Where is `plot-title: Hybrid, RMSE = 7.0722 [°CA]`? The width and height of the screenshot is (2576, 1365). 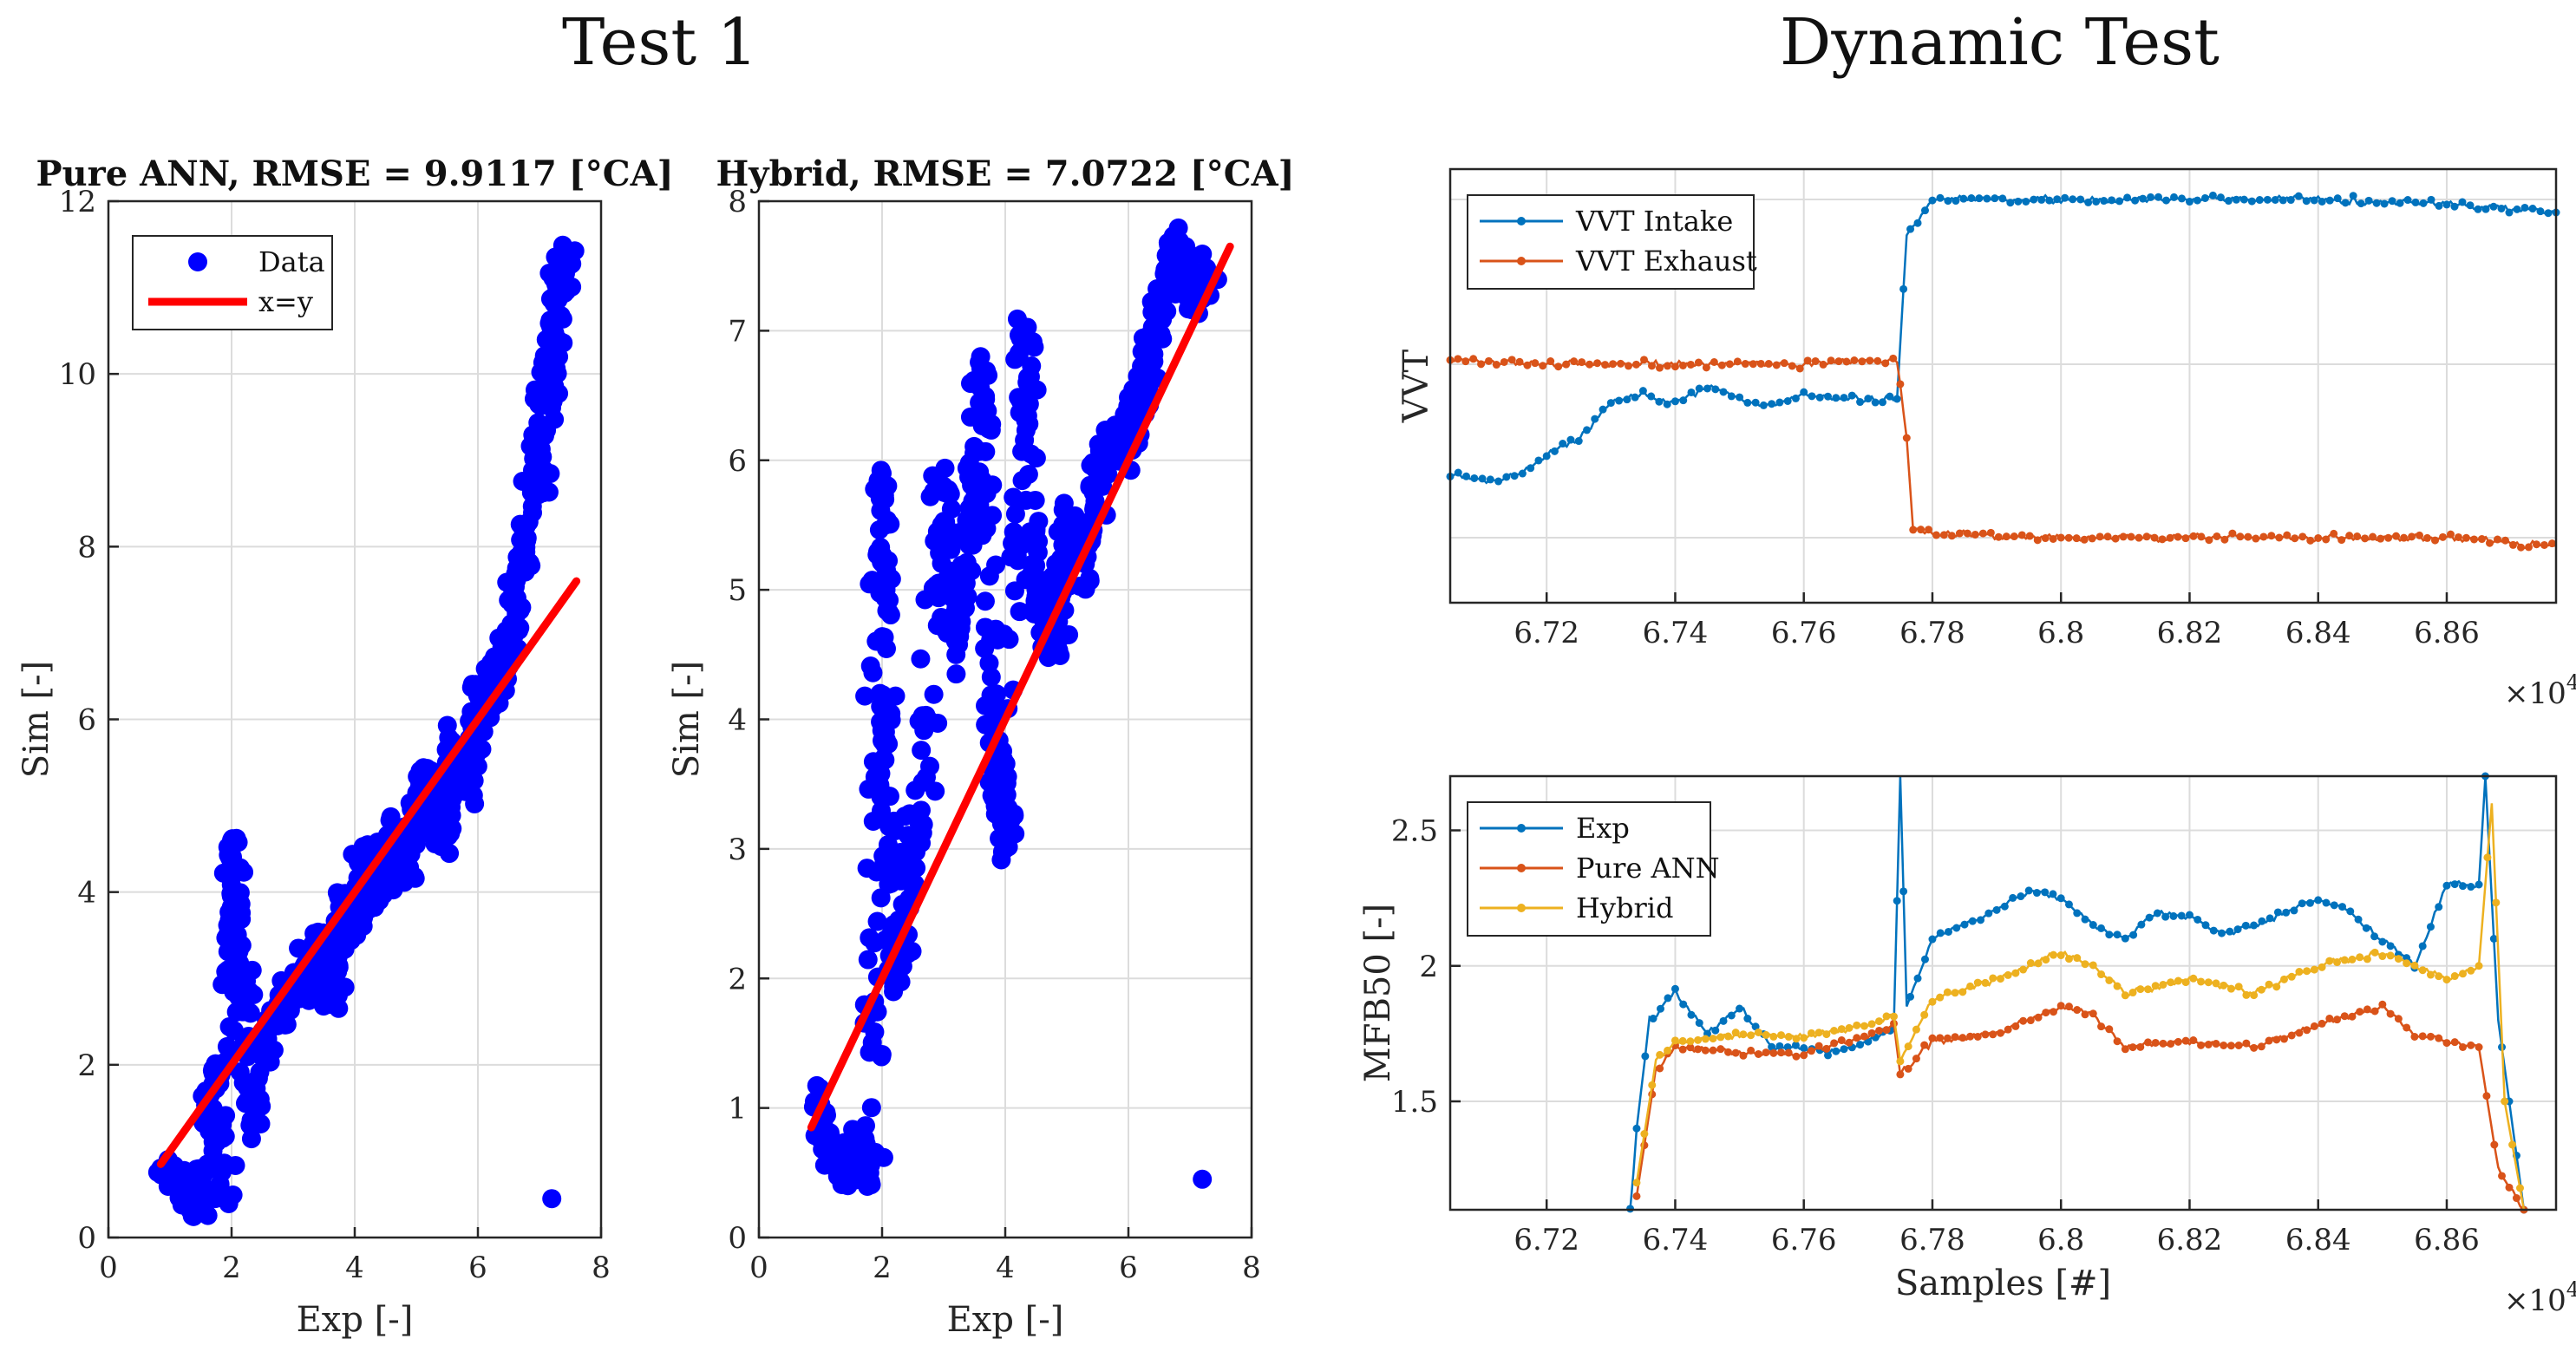 plot-title: Hybrid, RMSE = 7.0722 [°CA] is located at coordinates (1005, 173).